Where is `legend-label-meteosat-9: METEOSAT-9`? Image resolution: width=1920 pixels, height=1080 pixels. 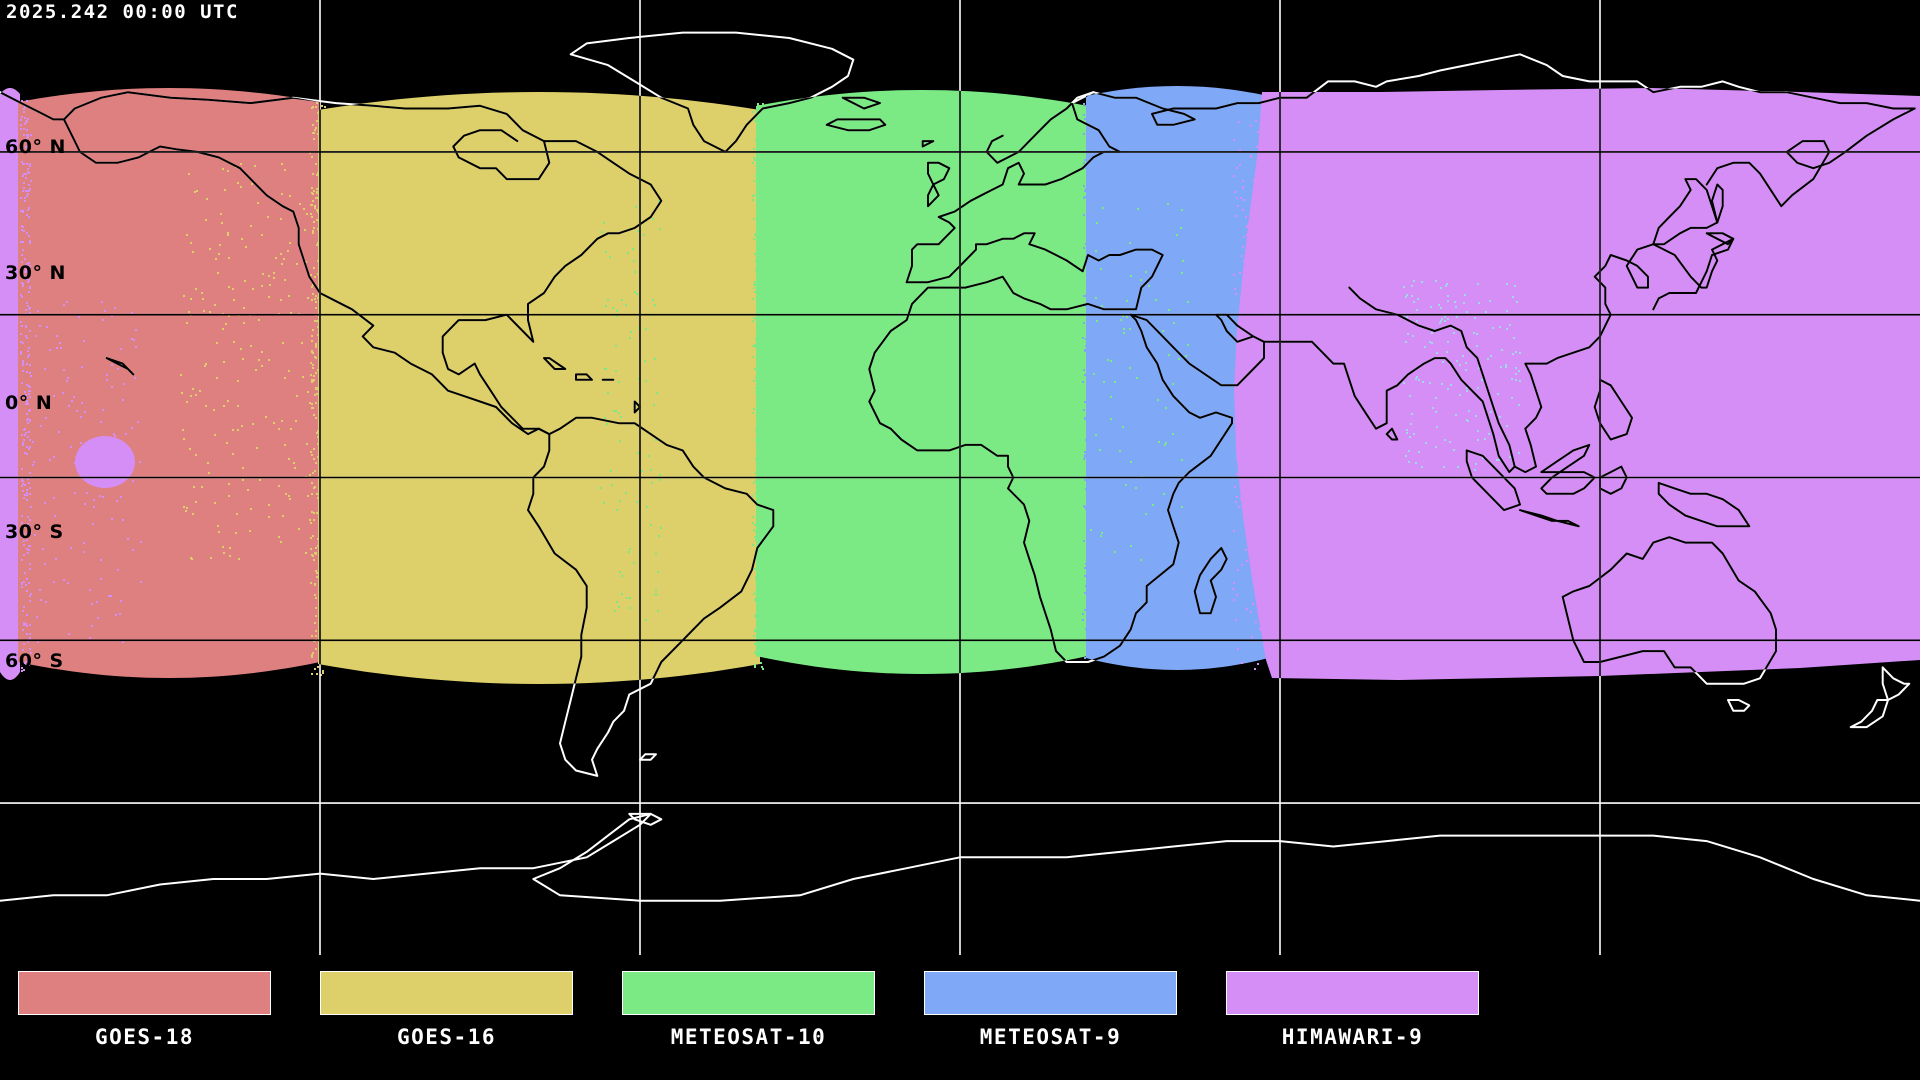 legend-label-meteosat-9: METEOSAT-9 is located at coordinates (1050, 1037).